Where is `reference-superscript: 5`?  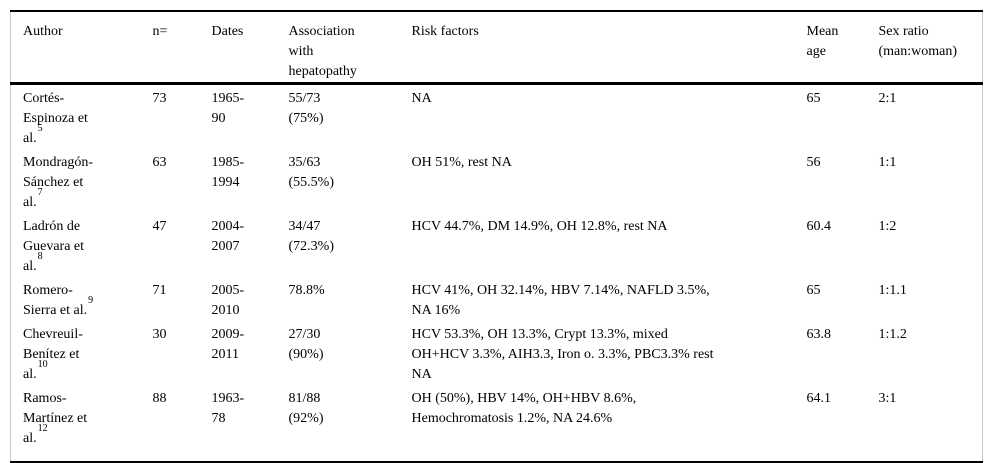 reference-superscript: 5 is located at coordinates (40, 129).